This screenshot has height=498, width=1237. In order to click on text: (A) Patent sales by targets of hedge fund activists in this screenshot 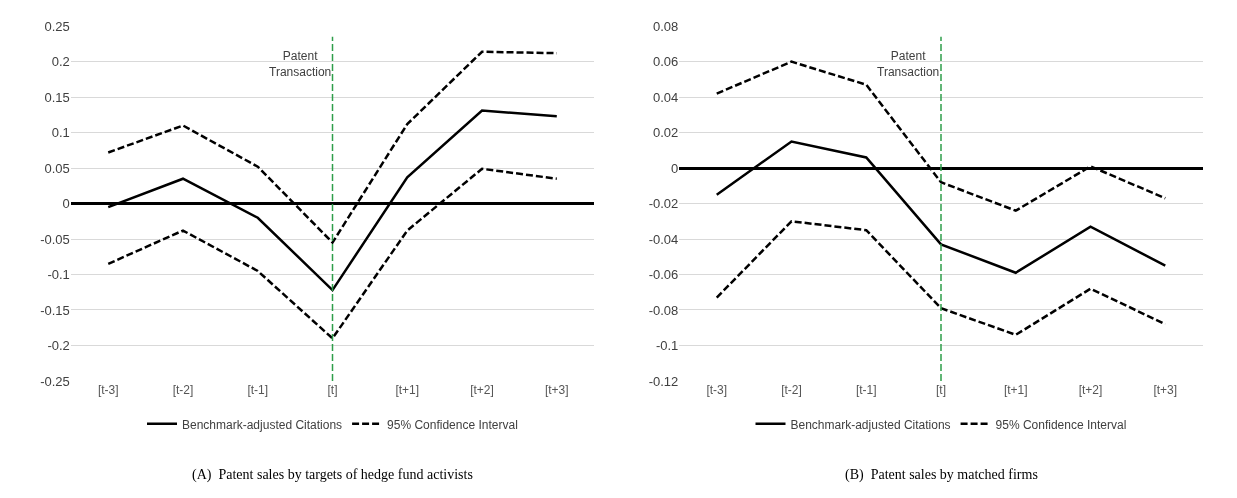, I will do `click(332, 475)`.